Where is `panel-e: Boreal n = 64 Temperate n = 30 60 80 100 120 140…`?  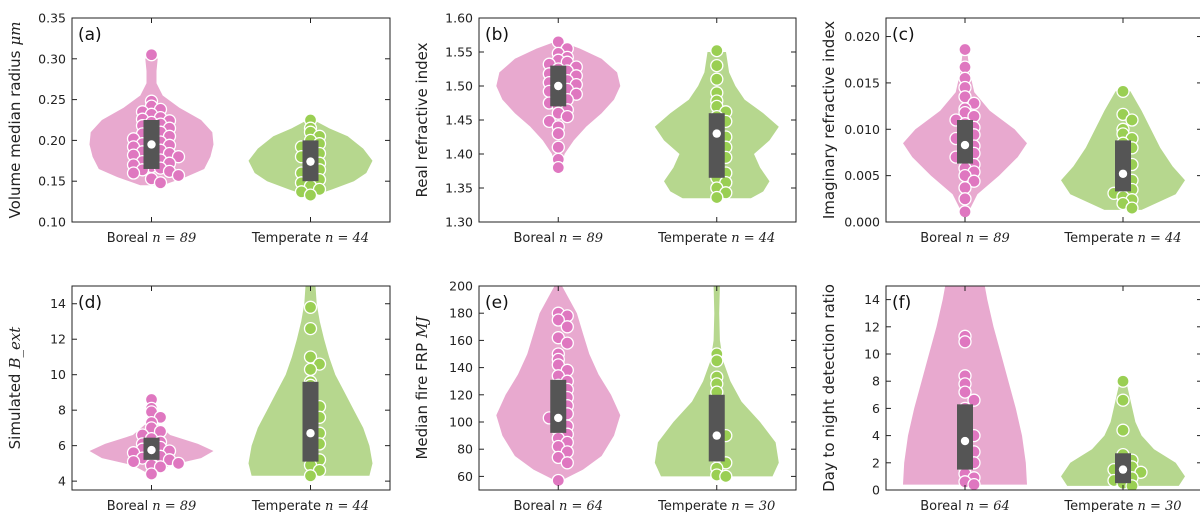
panel-e: Boreal n = 64 Temperate n = 30 60 80 100 120 140… is located at coordinates (605, 395).